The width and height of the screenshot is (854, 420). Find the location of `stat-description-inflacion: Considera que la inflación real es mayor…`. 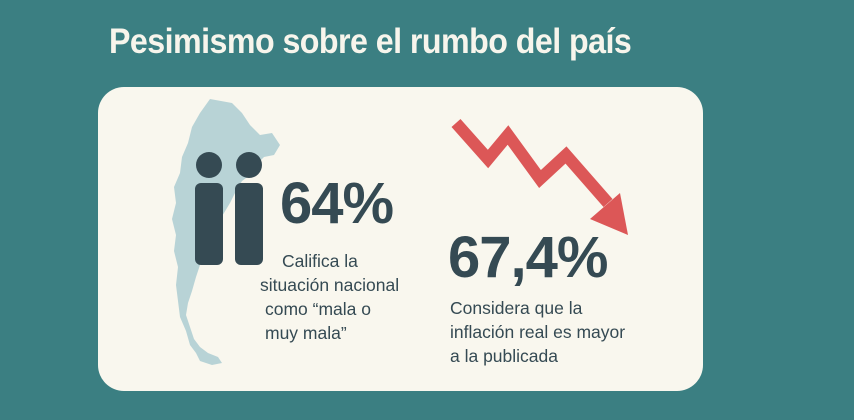

stat-description-inflacion: Considera que la inflación real es mayor… is located at coordinates (538, 332).